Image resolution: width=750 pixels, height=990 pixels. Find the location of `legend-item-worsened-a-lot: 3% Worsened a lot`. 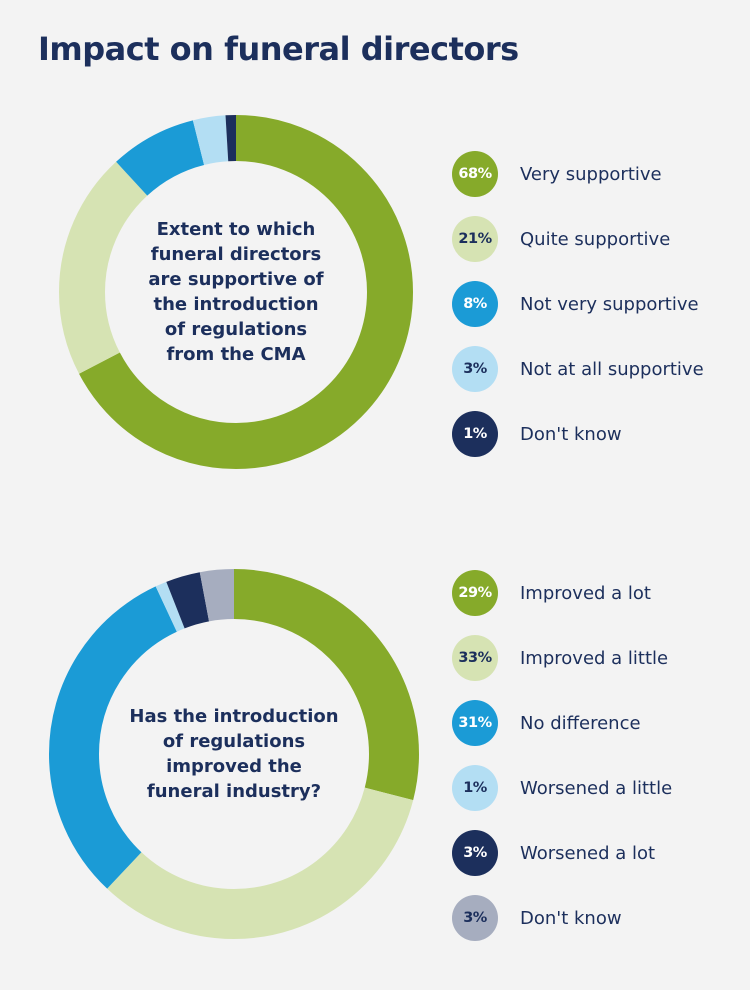

legend-item-worsened-a-lot: 3% Worsened a lot is located at coordinates (597, 853).